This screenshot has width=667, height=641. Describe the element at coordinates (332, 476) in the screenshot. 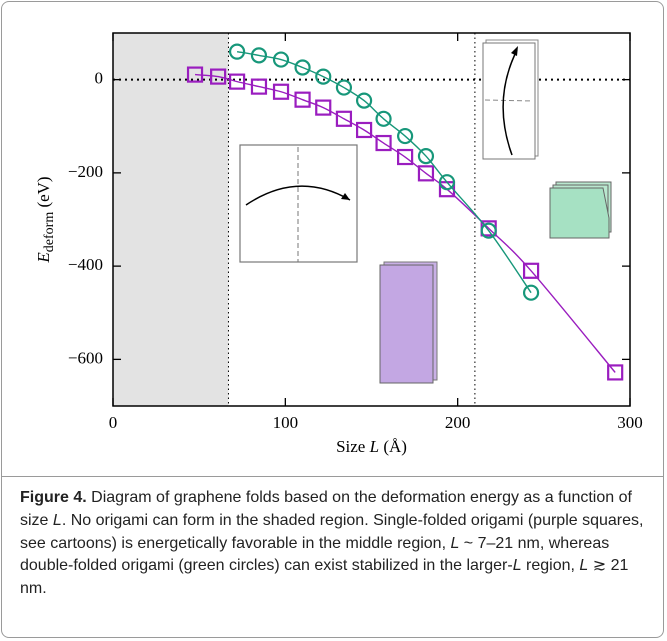

I see `separator` at that location.